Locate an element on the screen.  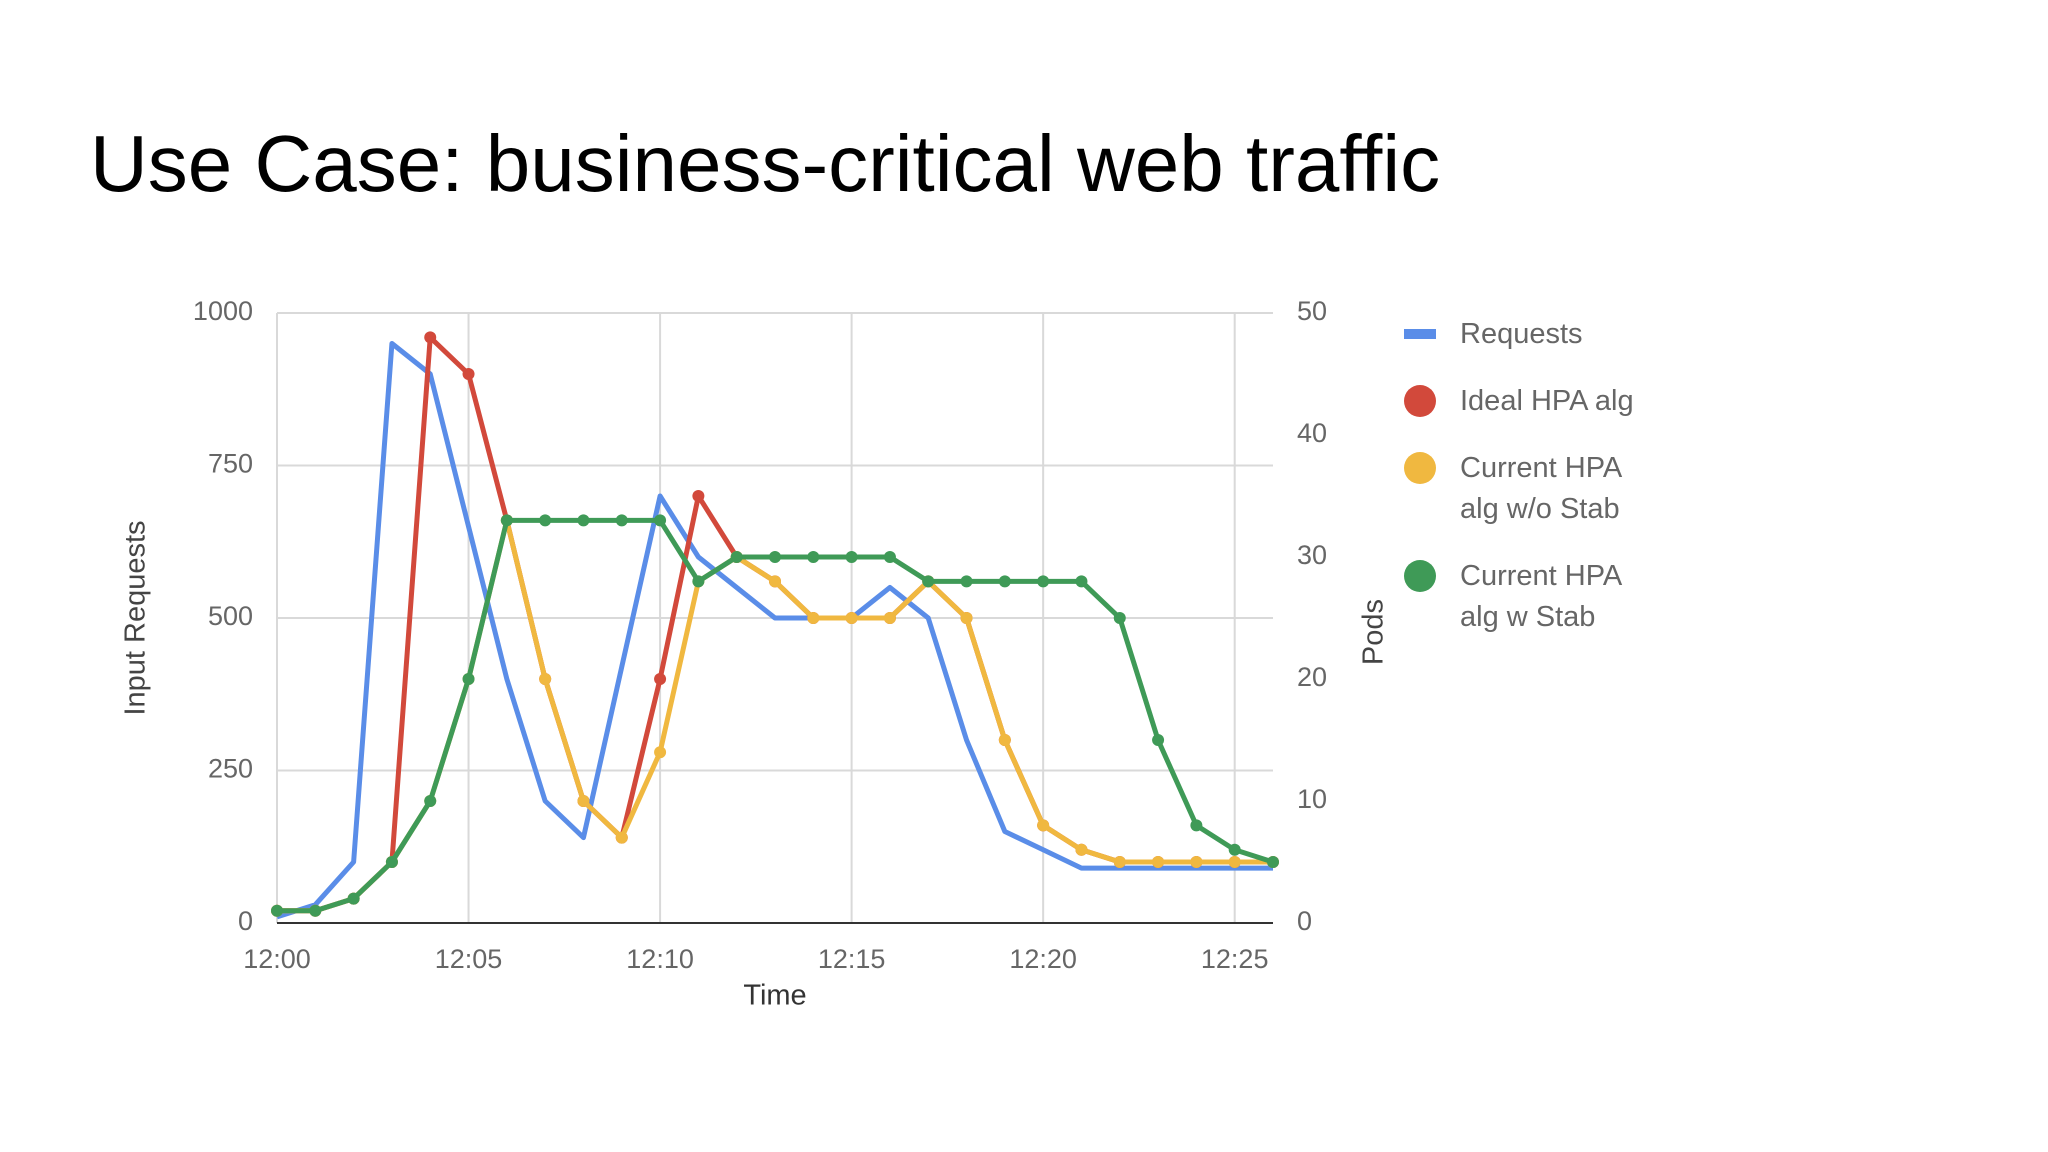
x-tick-label: 12:05 is located at coordinates (469, 959).